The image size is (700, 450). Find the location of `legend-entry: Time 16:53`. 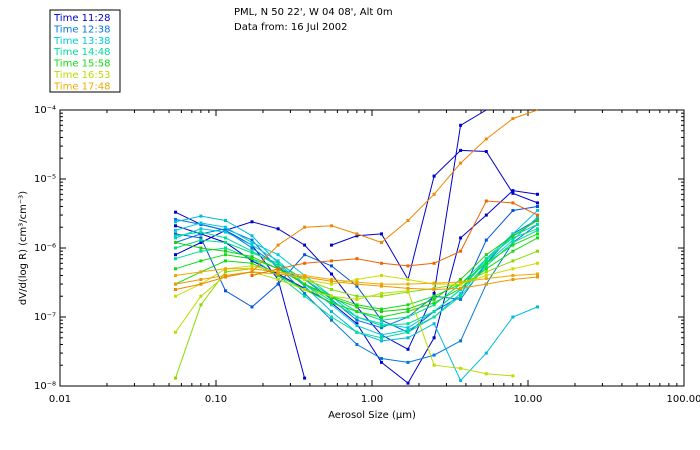

legend-entry: Time 16:53 is located at coordinates (81, 75).